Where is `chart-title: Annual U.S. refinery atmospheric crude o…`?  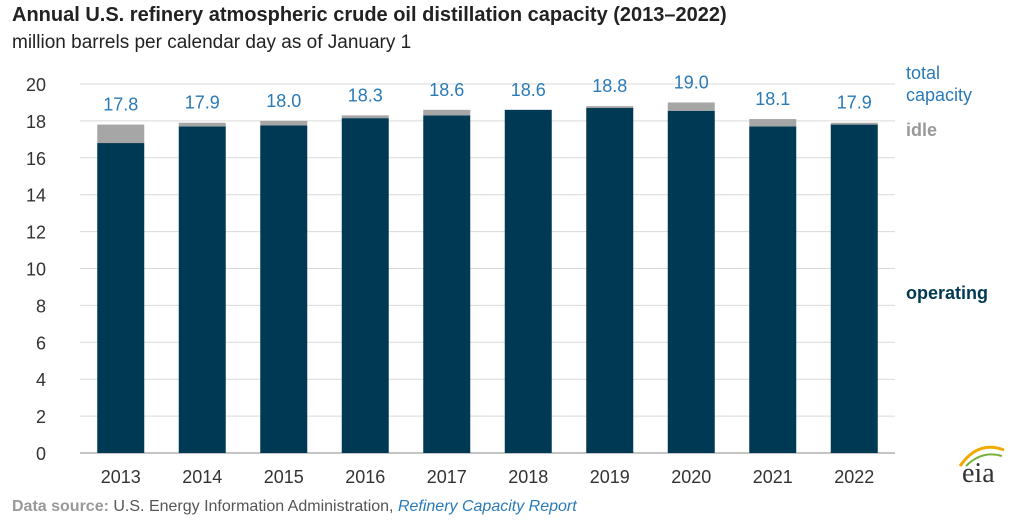
chart-title: Annual U.S. refinery atmospheric crude o… is located at coordinates (369, 15).